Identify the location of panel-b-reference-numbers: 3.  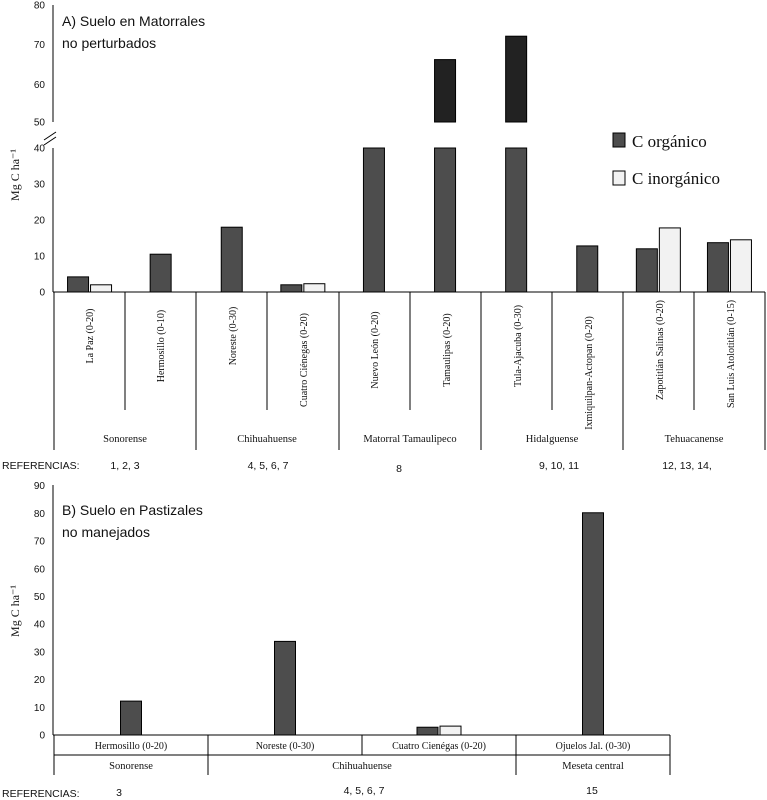
(119, 793).